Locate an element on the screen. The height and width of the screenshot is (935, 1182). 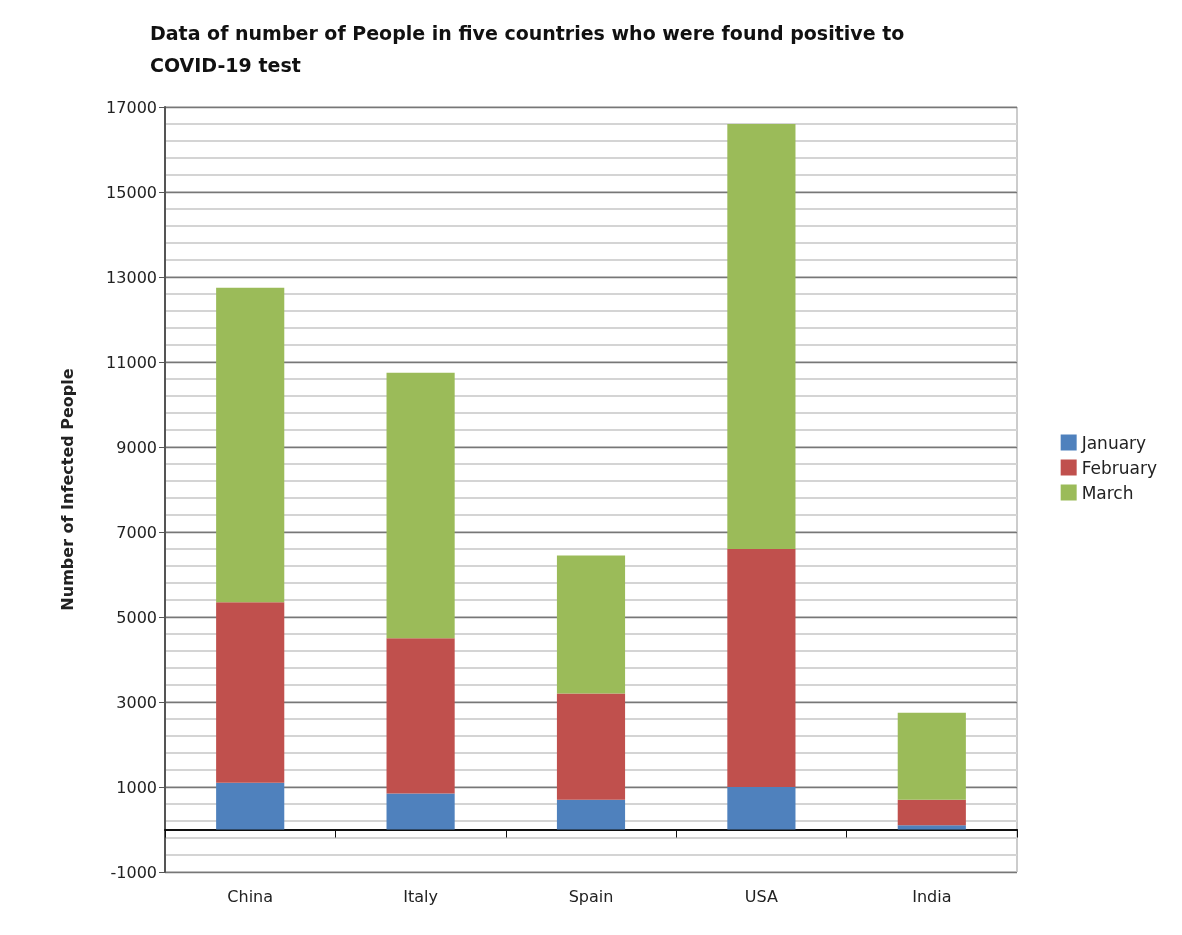
chart-title: Data of number of People in five countries who were found positive to COVID-19 test is located at coordinates (527, 49).